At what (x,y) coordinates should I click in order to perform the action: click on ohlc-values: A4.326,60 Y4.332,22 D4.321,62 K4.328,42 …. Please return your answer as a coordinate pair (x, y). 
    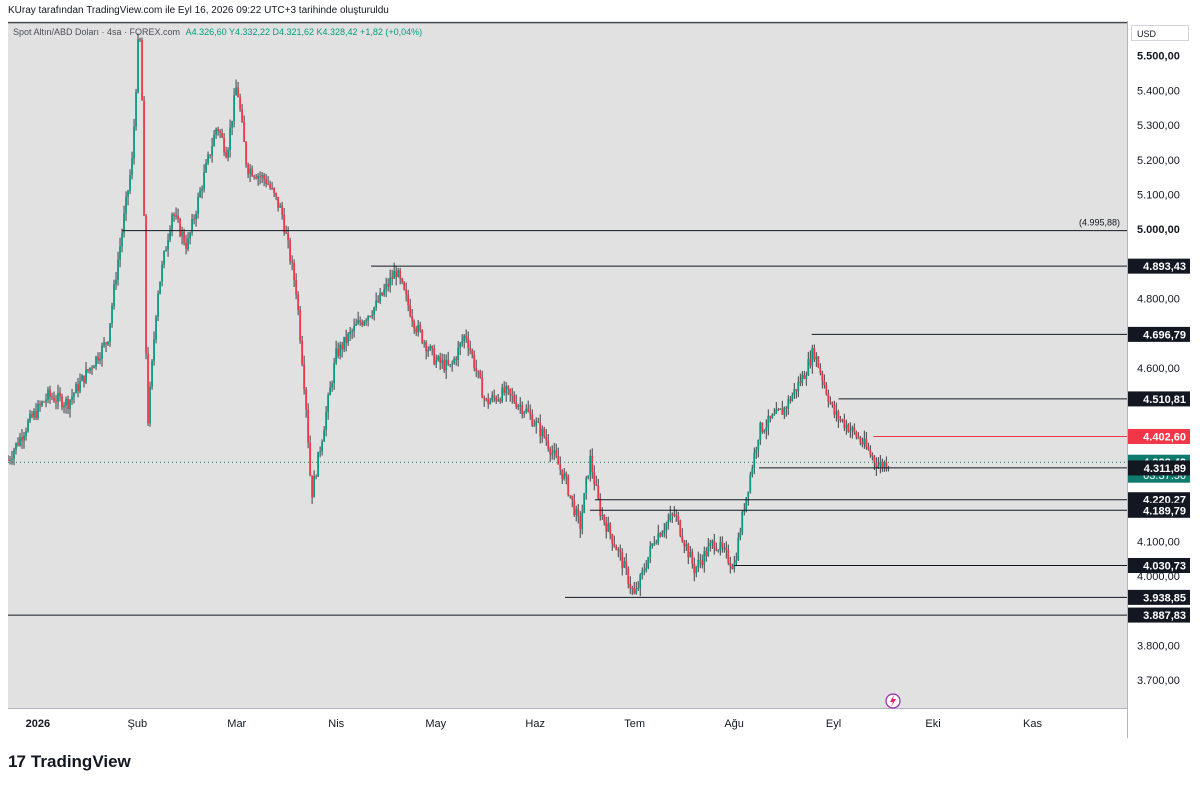
    Looking at the image, I should click on (304, 32).